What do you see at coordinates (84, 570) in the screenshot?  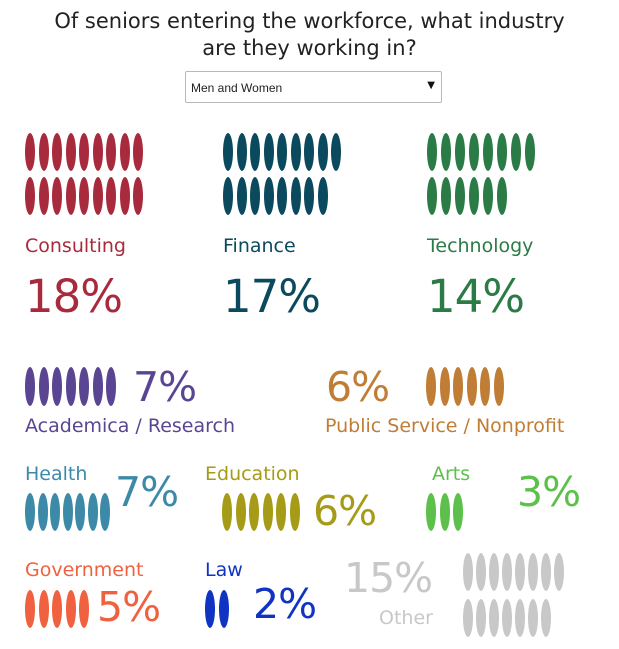 I see `government-label: Government` at bounding box center [84, 570].